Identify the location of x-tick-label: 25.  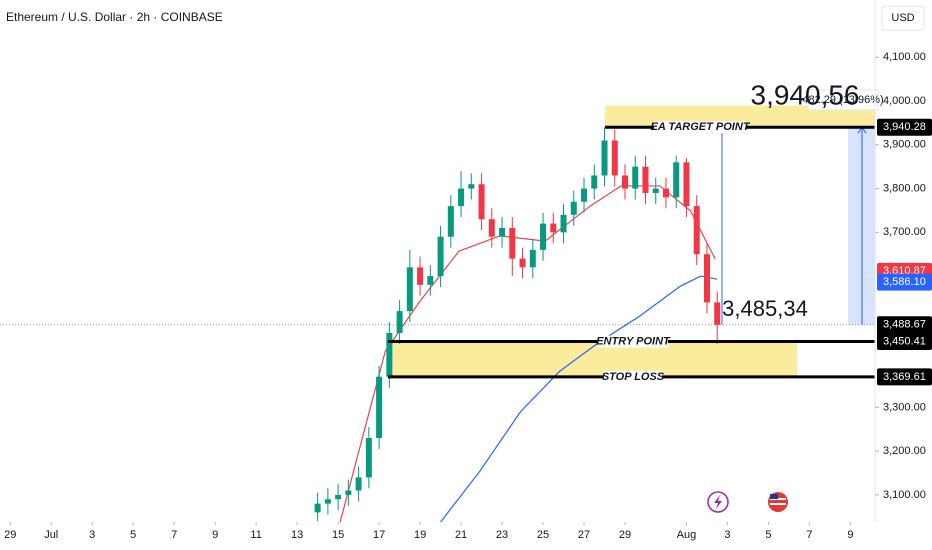
(543, 535).